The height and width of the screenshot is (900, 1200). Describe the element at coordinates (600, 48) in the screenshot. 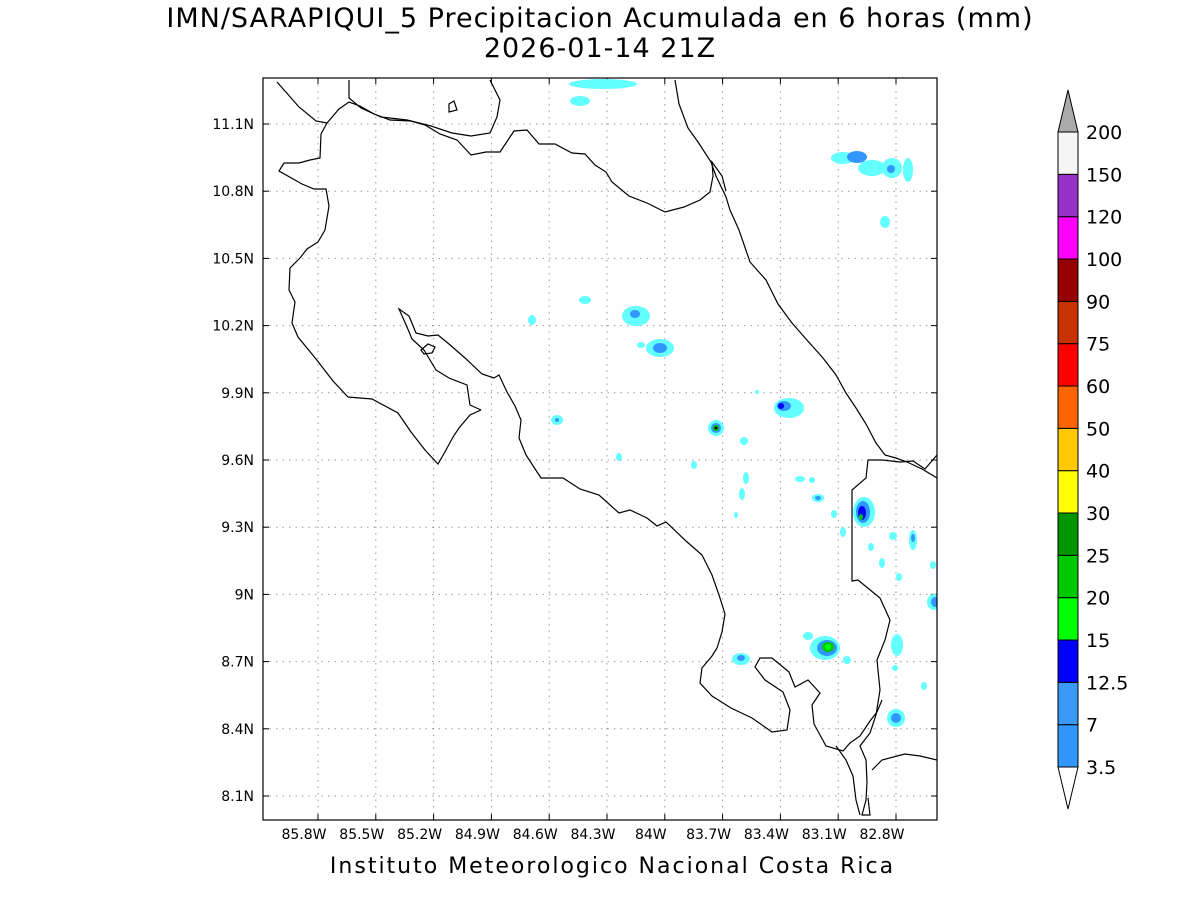

I see `map-datetime: 2026-01-14 21Z` at that location.